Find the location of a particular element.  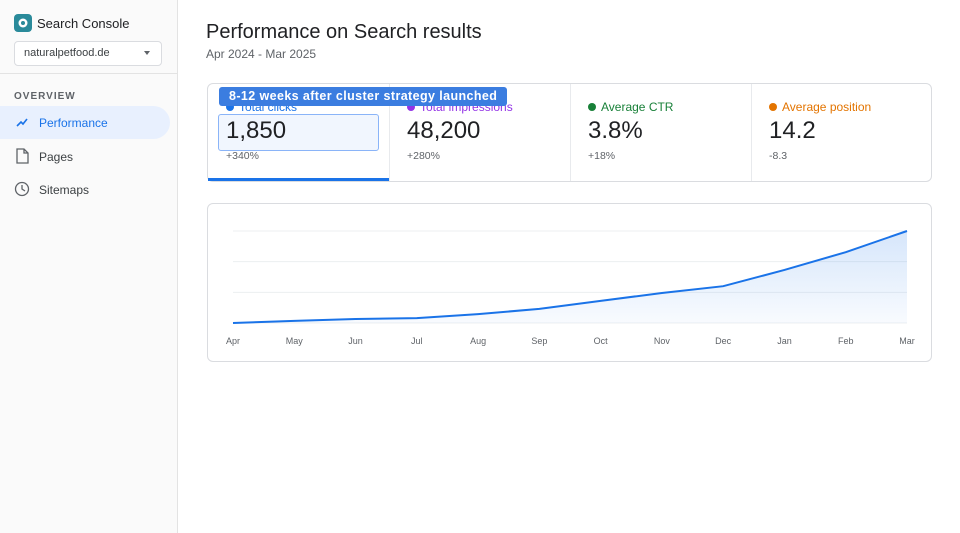

selected-bar is located at coordinates (298, 179).